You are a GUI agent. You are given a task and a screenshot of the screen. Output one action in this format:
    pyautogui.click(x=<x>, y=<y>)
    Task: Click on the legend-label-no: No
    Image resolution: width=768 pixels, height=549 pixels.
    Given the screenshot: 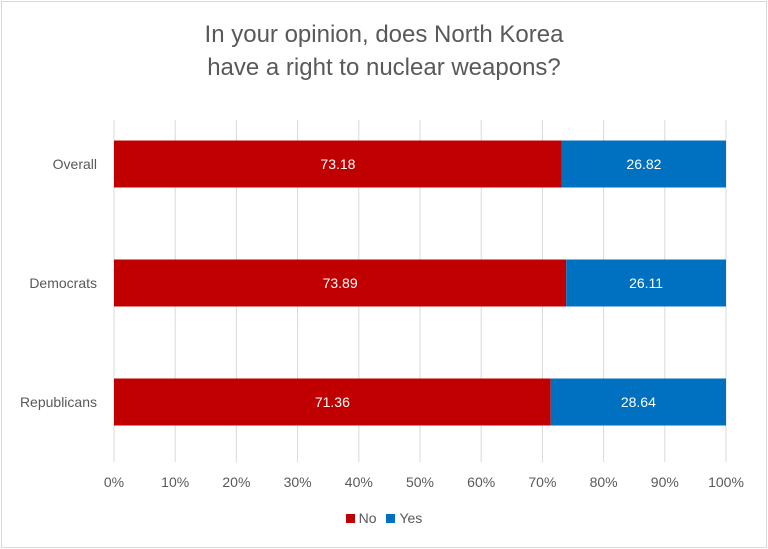 What is the action you would take?
    pyautogui.click(x=367, y=518)
    